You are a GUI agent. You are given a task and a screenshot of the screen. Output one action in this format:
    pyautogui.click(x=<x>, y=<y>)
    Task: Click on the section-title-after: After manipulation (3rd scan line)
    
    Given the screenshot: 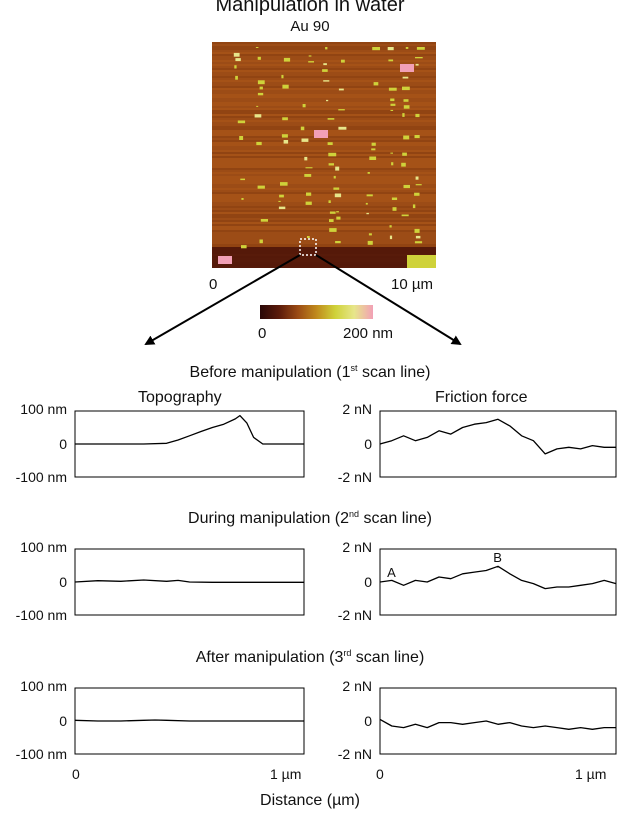 What is the action you would take?
    pyautogui.click(x=310, y=657)
    